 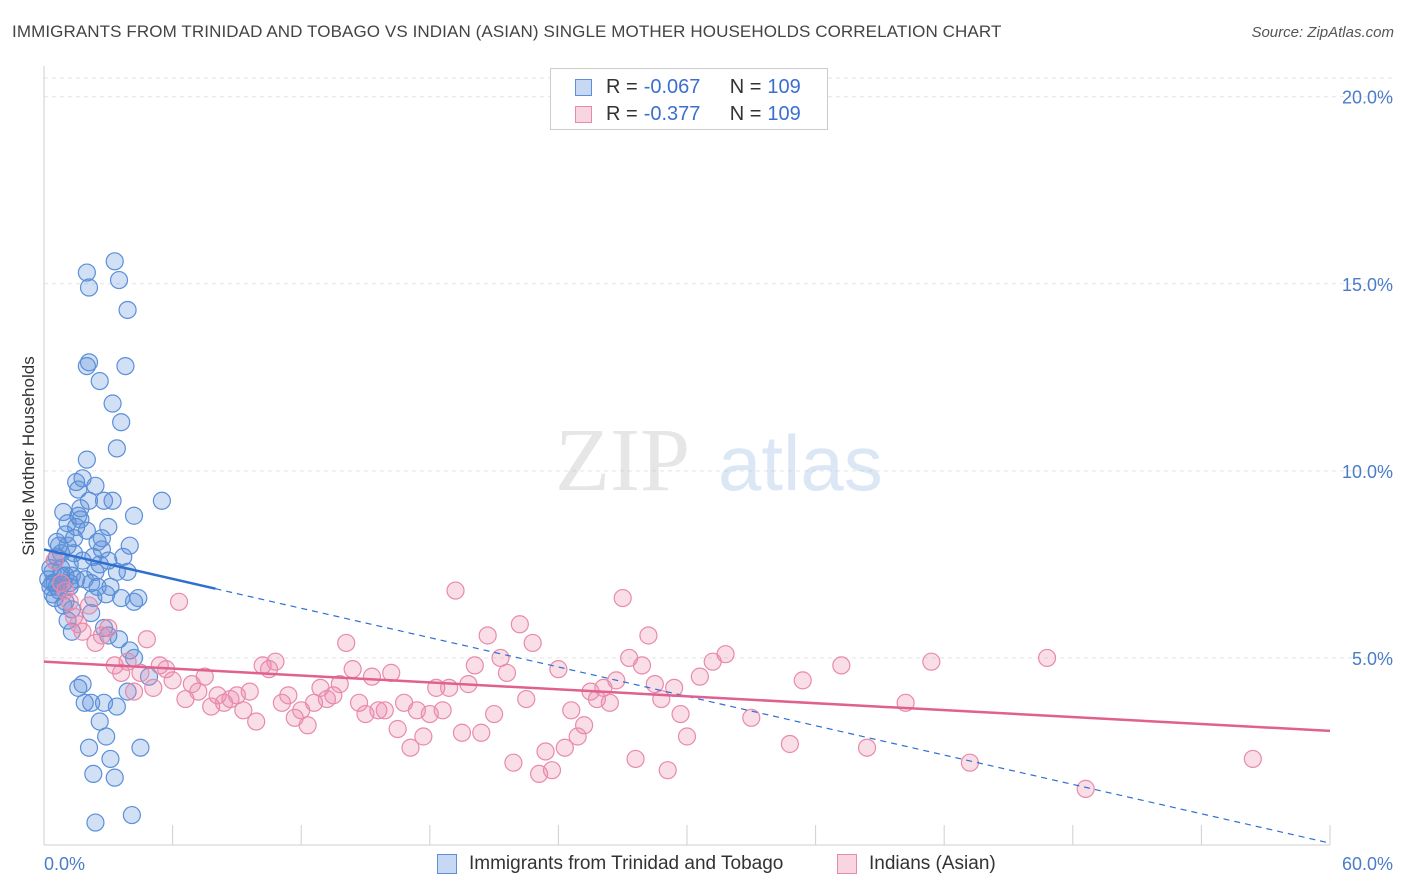 What do you see at coordinates (28, 455) in the screenshot?
I see `y-axis-label: Single Mother Households` at bounding box center [28, 455].